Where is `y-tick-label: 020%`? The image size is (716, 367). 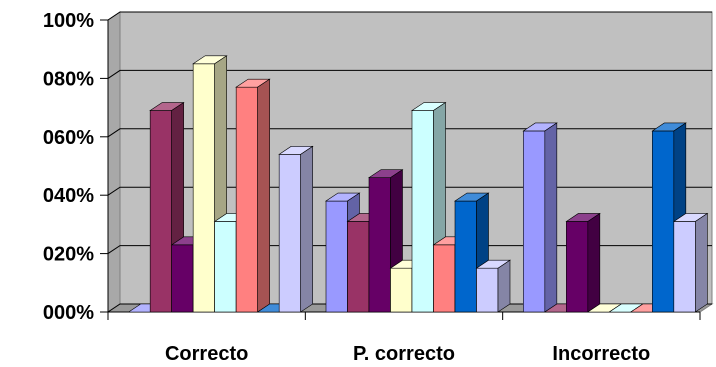 y-tick-label: 020% is located at coordinates (68, 255).